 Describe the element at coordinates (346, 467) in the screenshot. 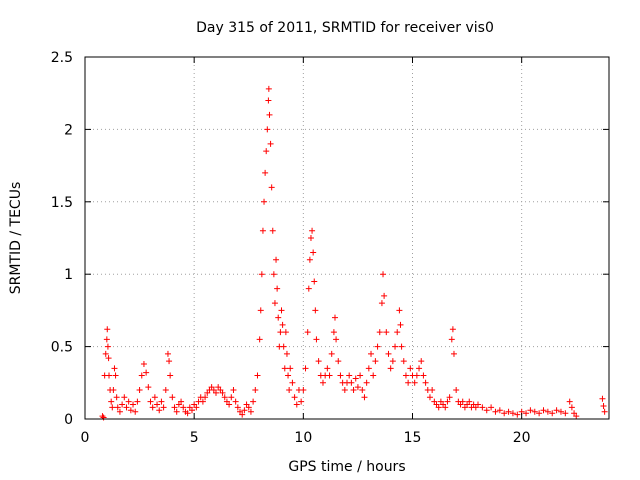

I see `x-axis-label: GPS time / hours` at that location.